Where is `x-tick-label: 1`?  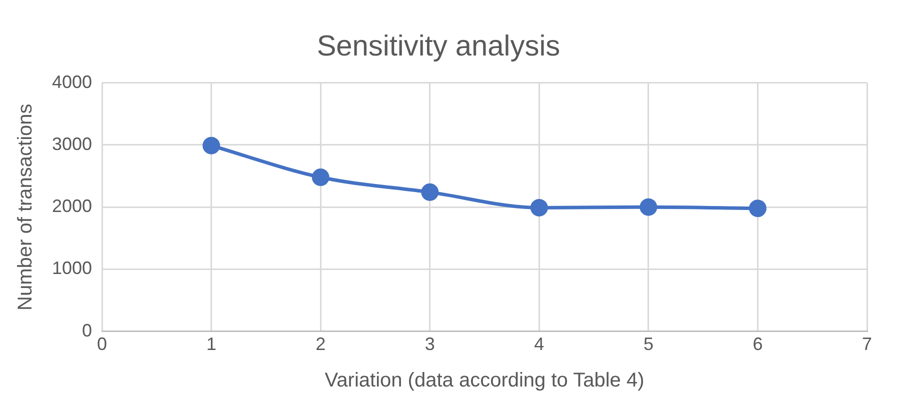
x-tick-label: 1 is located at coordinates (211, 344).